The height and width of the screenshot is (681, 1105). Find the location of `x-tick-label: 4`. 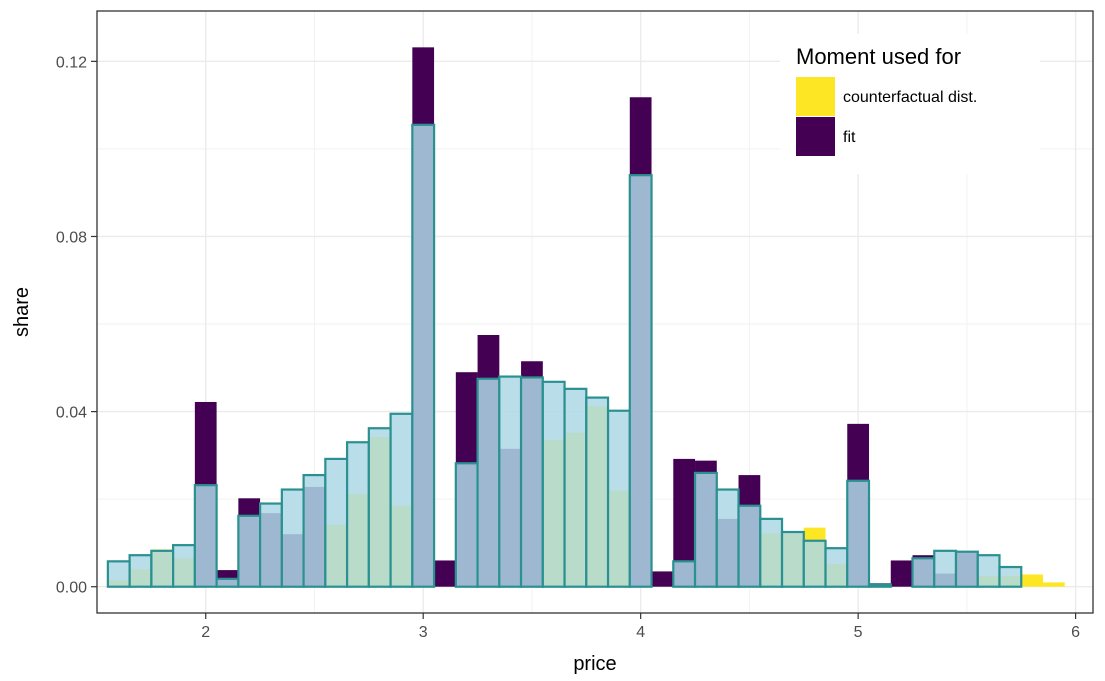

x-tick-label: 4 is located at coordinates (640, 632).